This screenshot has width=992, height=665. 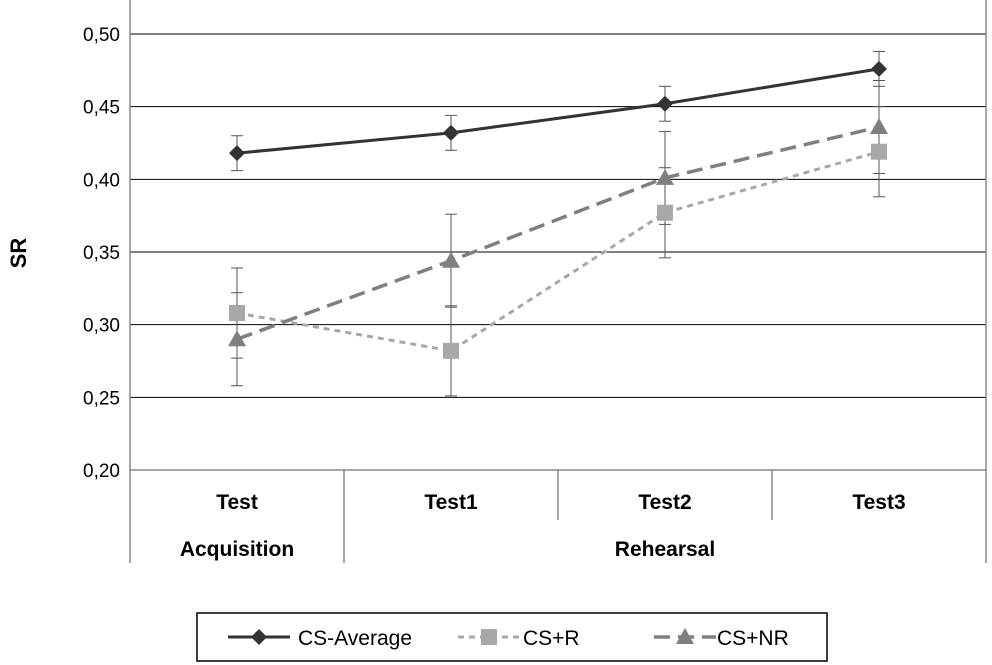 What do you see at coordinates (101, 398) in the screenshot?
I see `y-tick-label: 0,25` at bounding box center [101, 398].